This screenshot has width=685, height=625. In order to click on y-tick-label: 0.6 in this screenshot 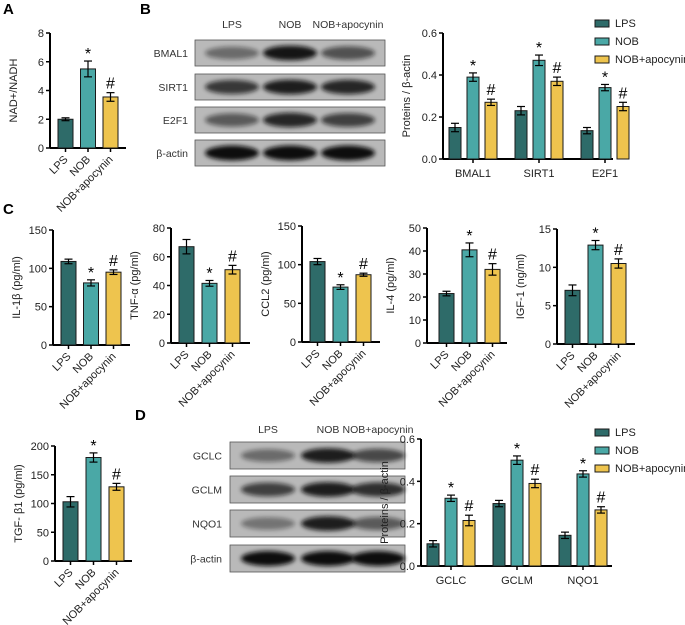, I will do `click(407, 440)`.